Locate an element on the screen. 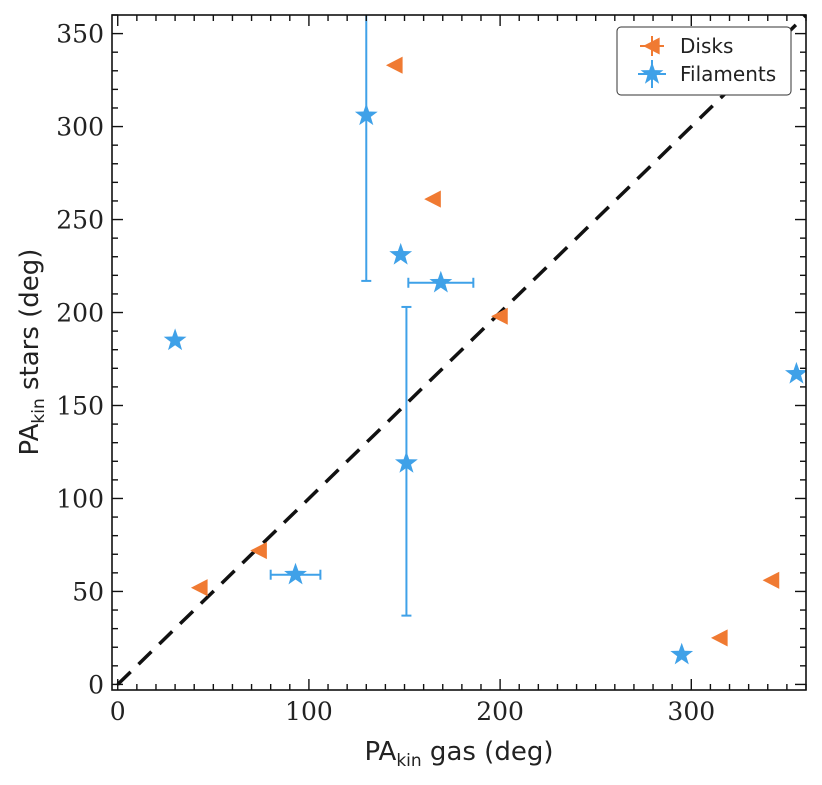 The width and height of the screenshot is (822, 785). legend-label-filaments: Filaments is located at coordinates (728, 74).